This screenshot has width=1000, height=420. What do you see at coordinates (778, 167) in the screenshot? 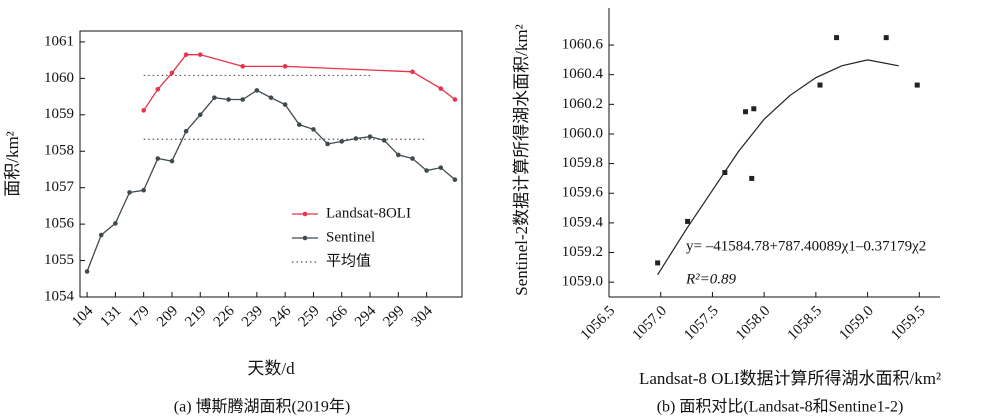
I see `fit-curve` at bounding box center [778, 167].